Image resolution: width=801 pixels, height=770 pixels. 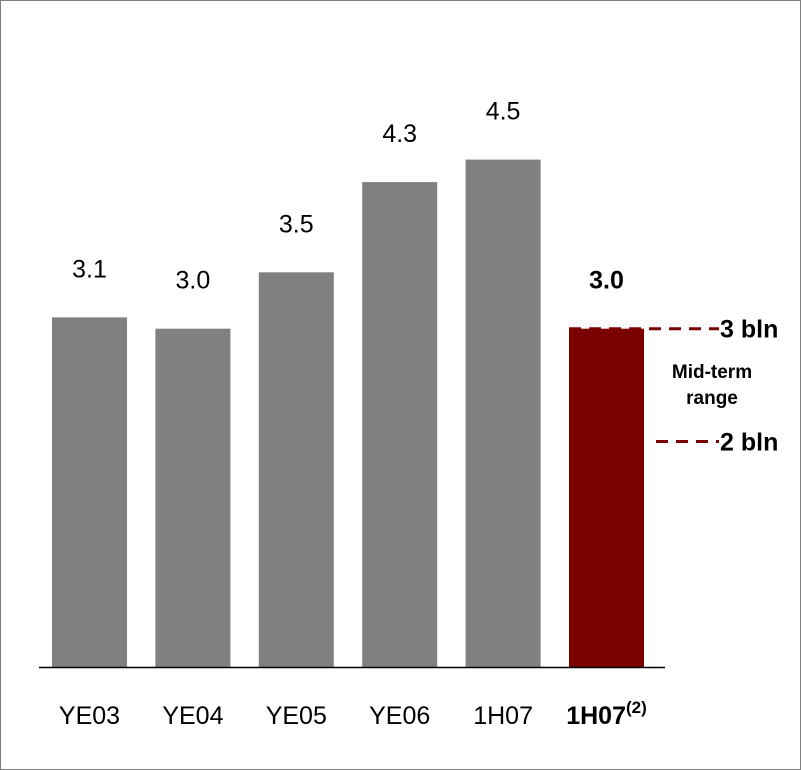 I want to click on value-label-1: 3.1, so click(x=89, y=269).